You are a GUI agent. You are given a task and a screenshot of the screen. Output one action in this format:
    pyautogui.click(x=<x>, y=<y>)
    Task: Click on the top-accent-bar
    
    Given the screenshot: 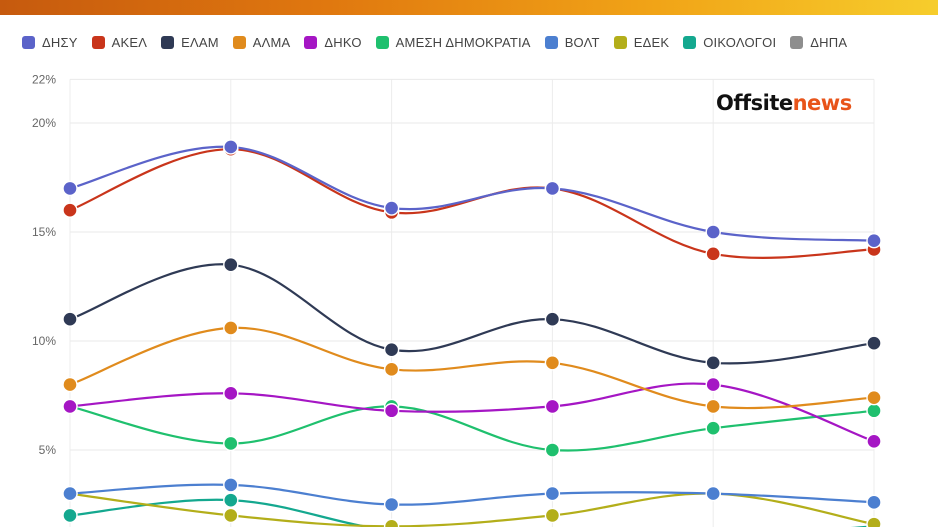 What is the action you would take?
    pyautogui.click(x=469, y=7)
    